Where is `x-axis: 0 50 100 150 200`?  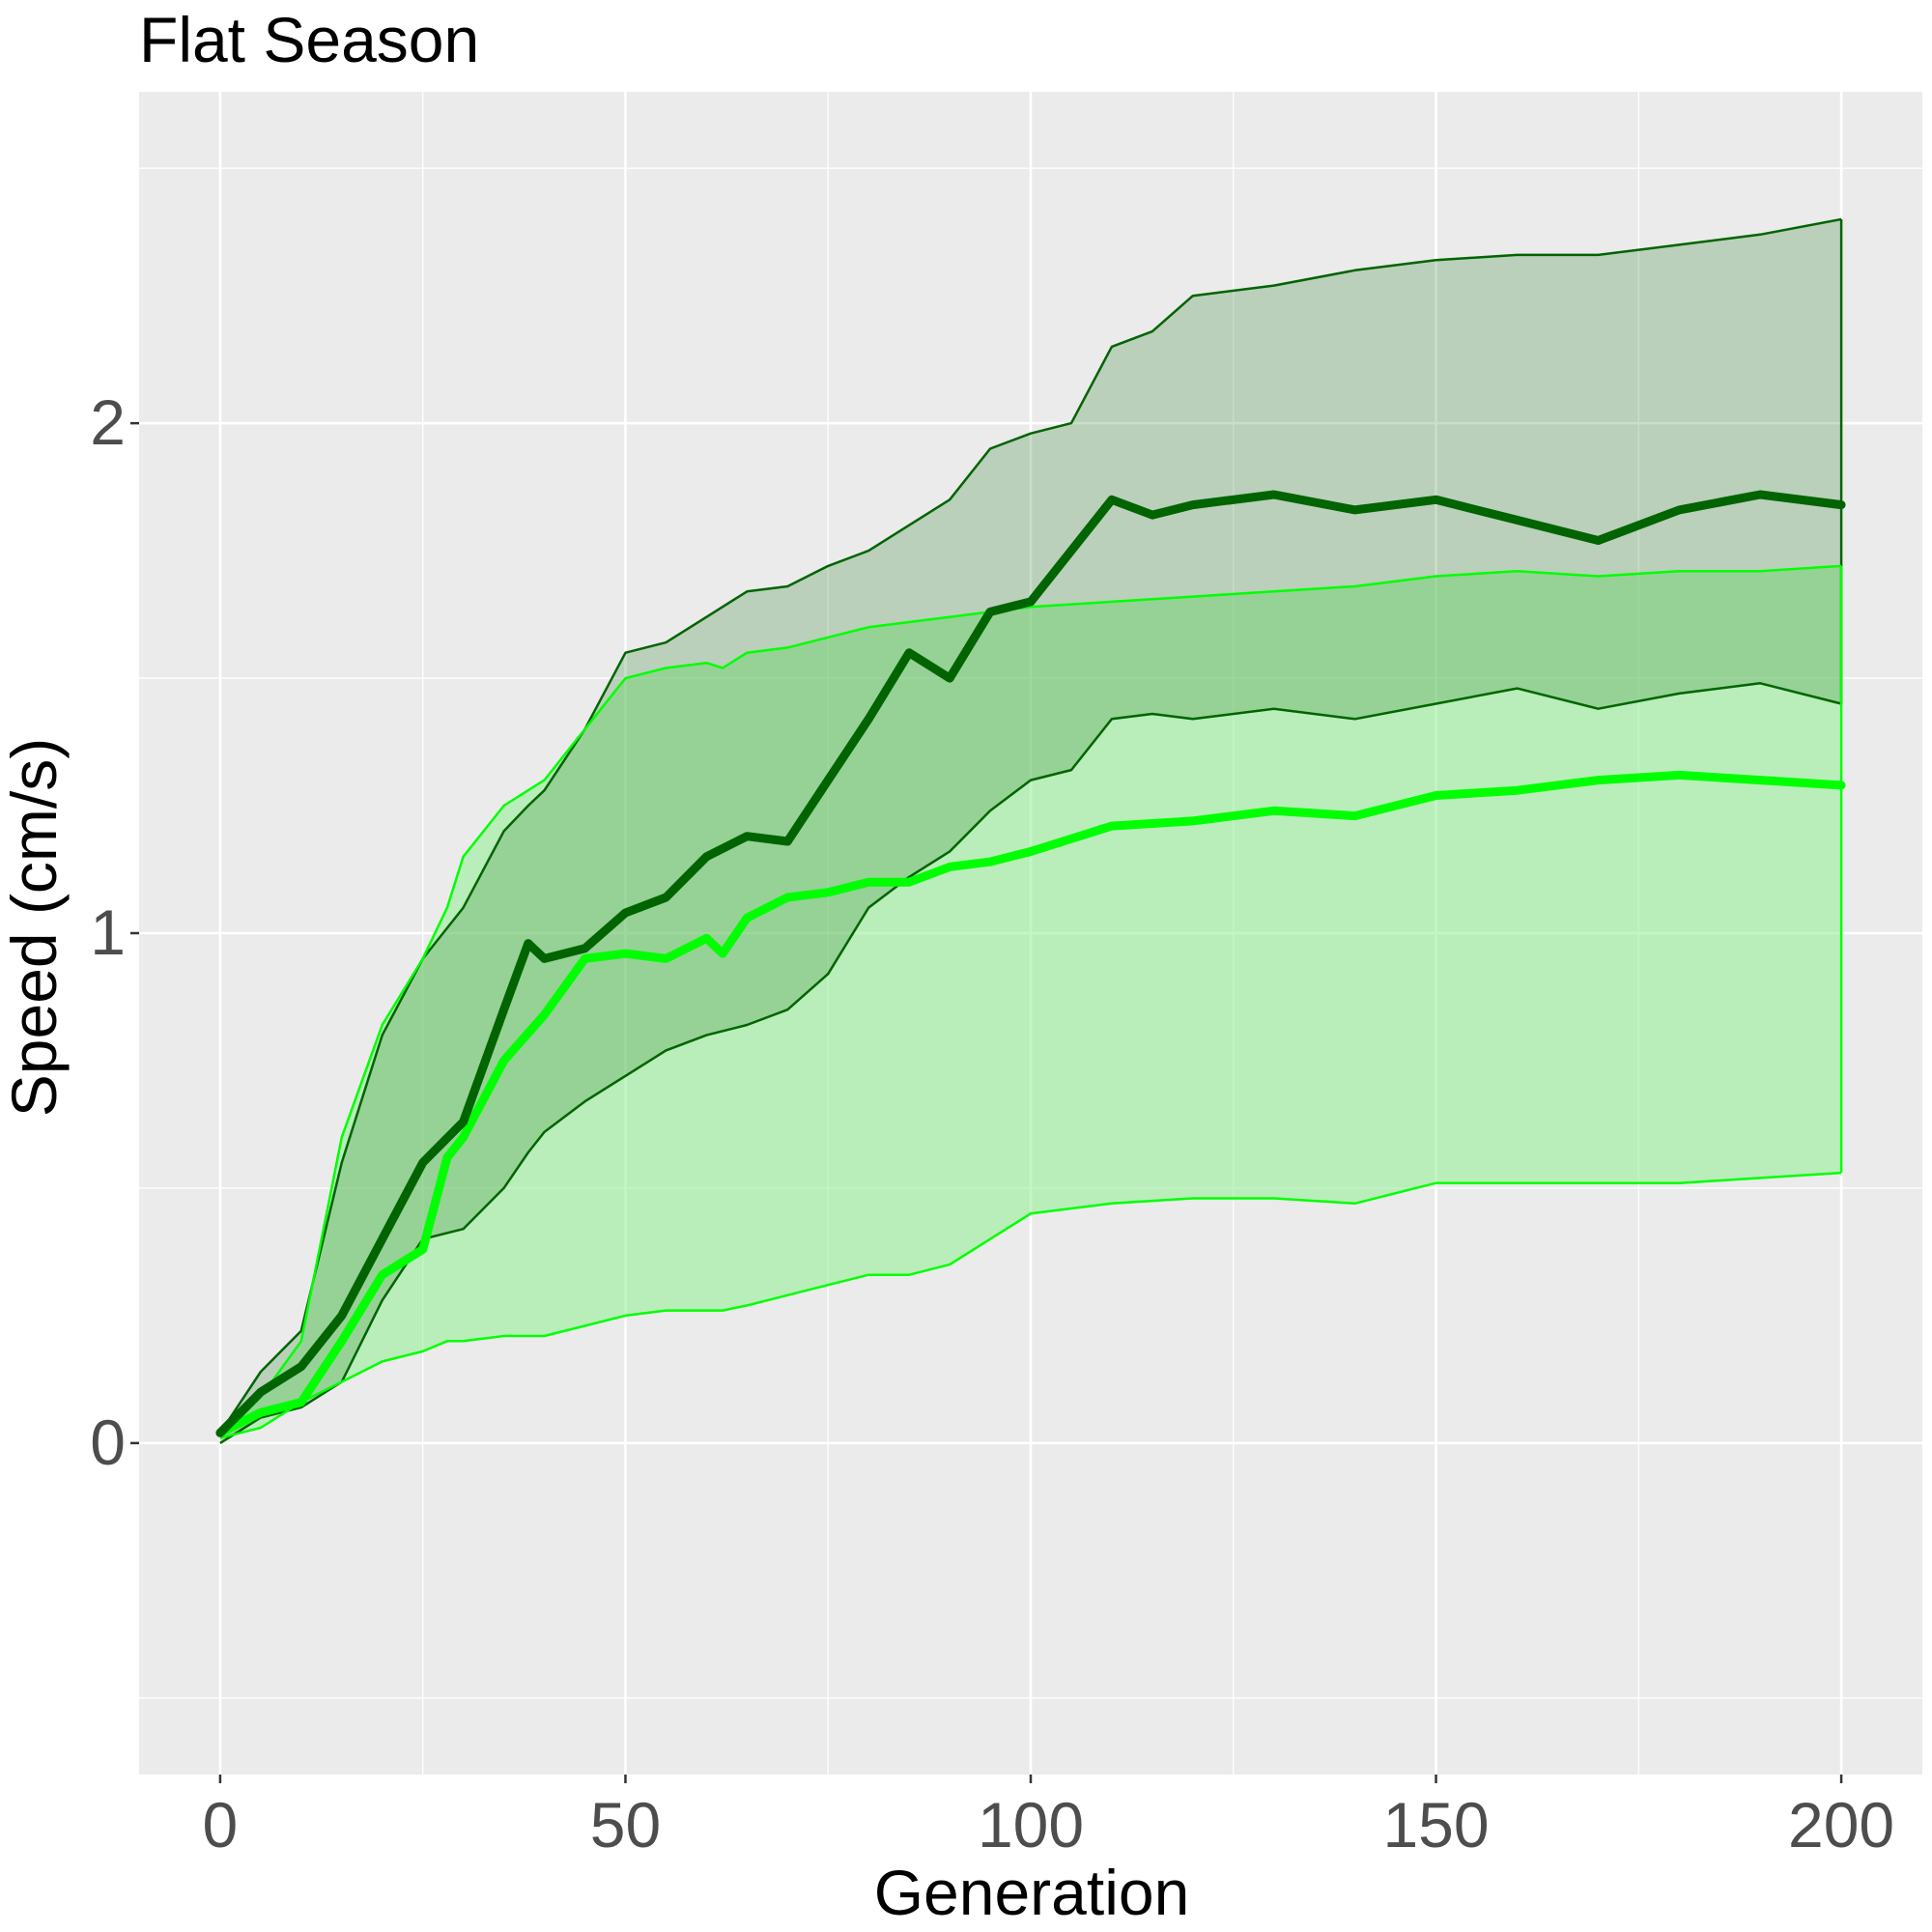
x-axis: 0 50 100 150 200 is located at coordinates (1048, 1818).